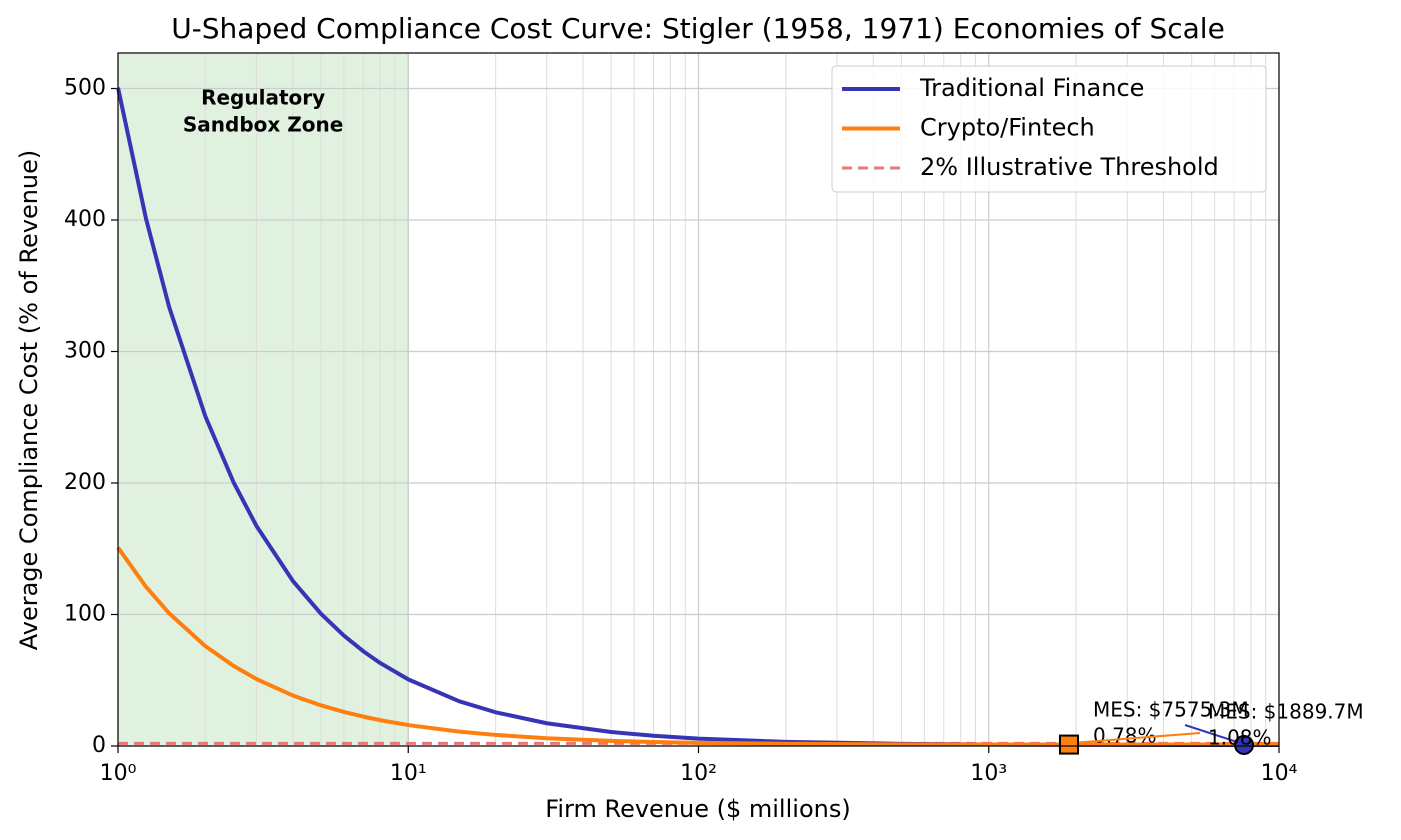  Describe the element at coordinates (1007, 128) in the screenshot. I see `legend-label: Crypto/Fintech` at that location.